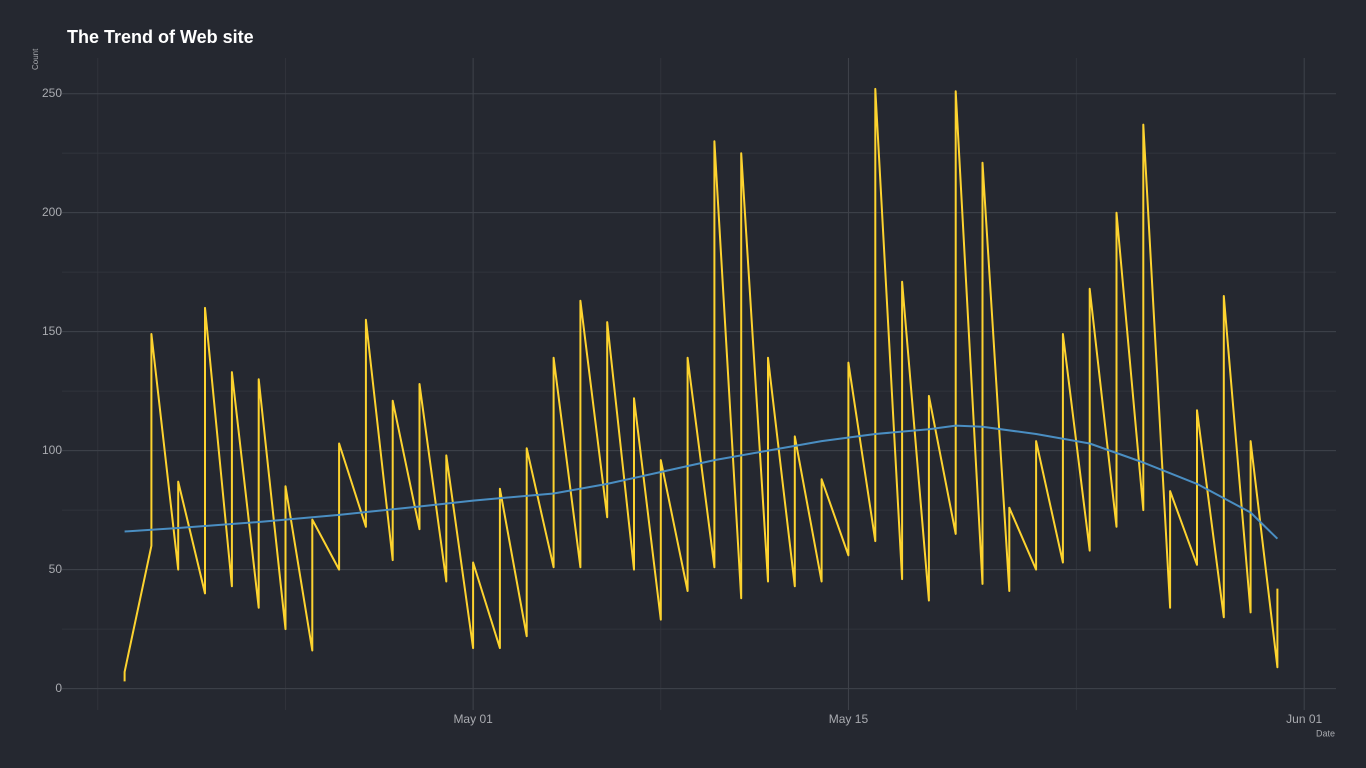  I want to click on x-tick-label: May 01, so click(473, 719).